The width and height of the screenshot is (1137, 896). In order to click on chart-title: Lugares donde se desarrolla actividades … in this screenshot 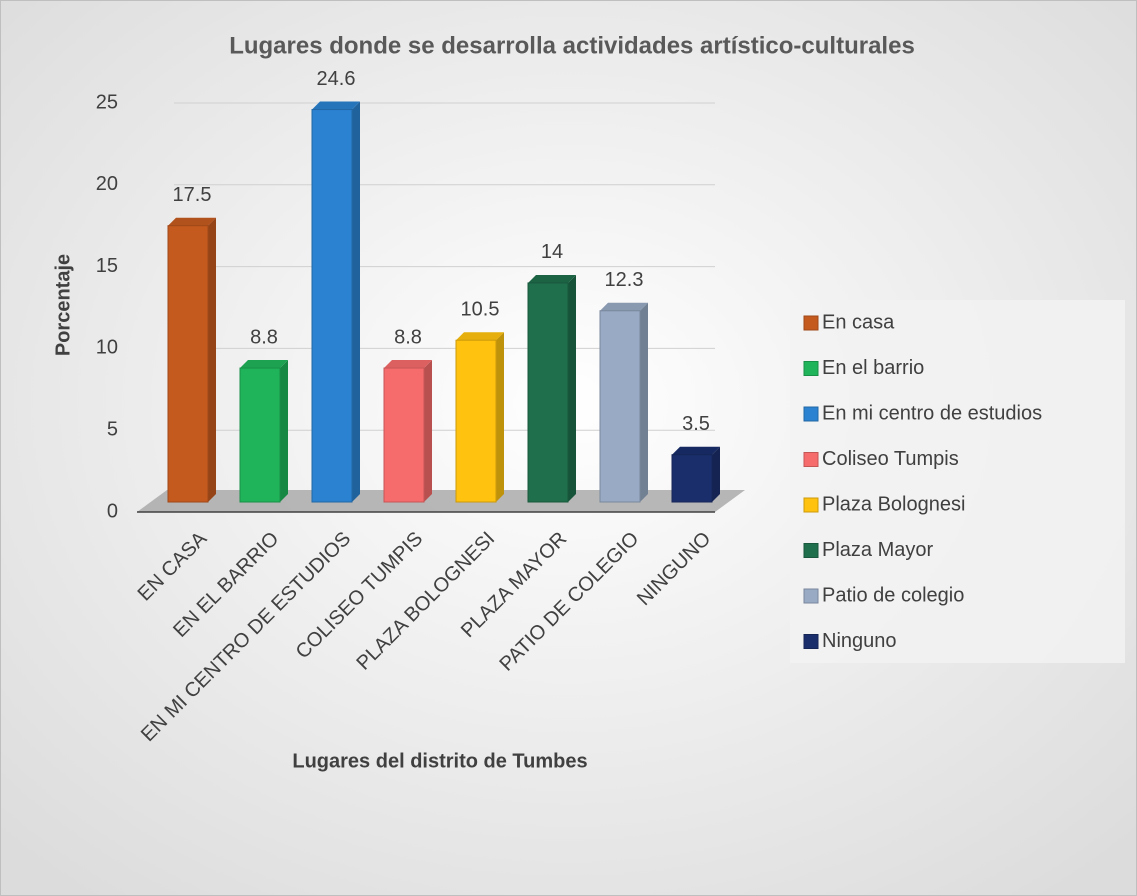, I will do `click(572, 45)`.